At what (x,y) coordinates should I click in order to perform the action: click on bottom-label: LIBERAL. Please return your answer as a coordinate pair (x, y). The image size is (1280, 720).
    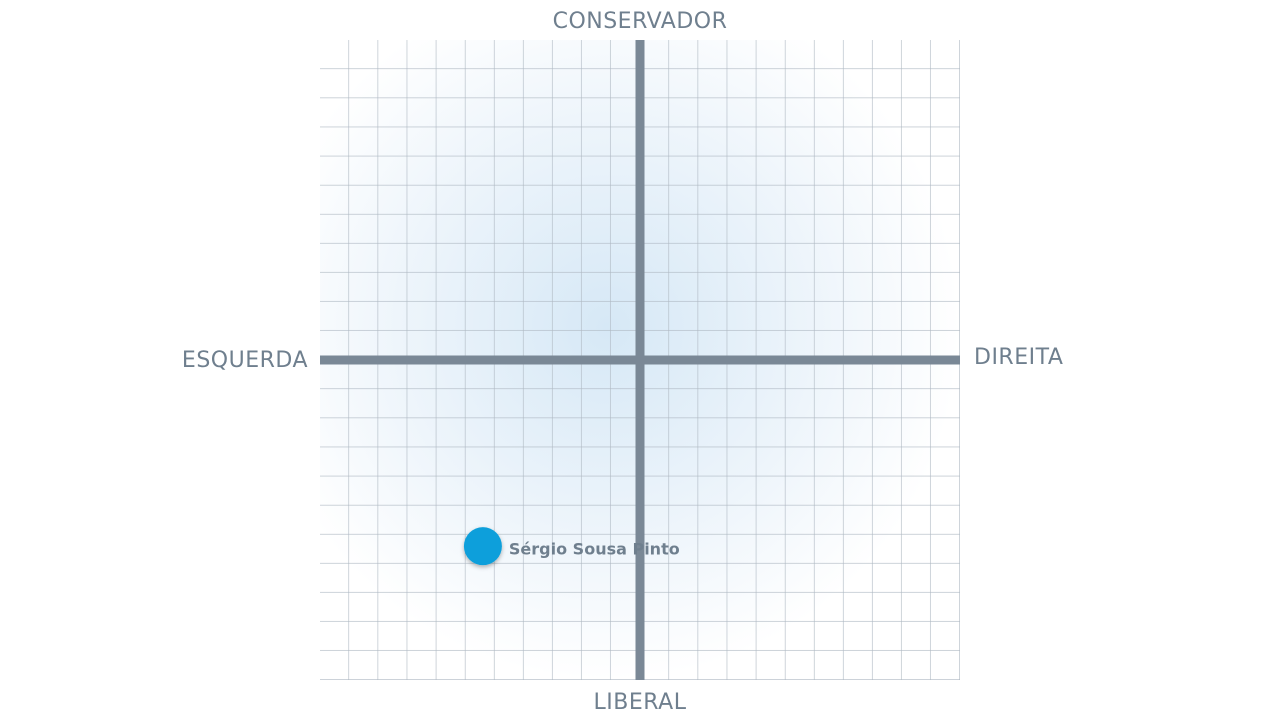
    Looking at the image, I should click on (640, 702).